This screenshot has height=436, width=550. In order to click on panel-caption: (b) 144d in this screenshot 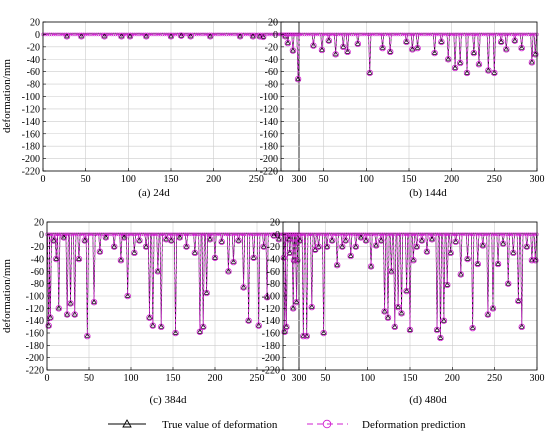, I will do `click(428, 193)`.